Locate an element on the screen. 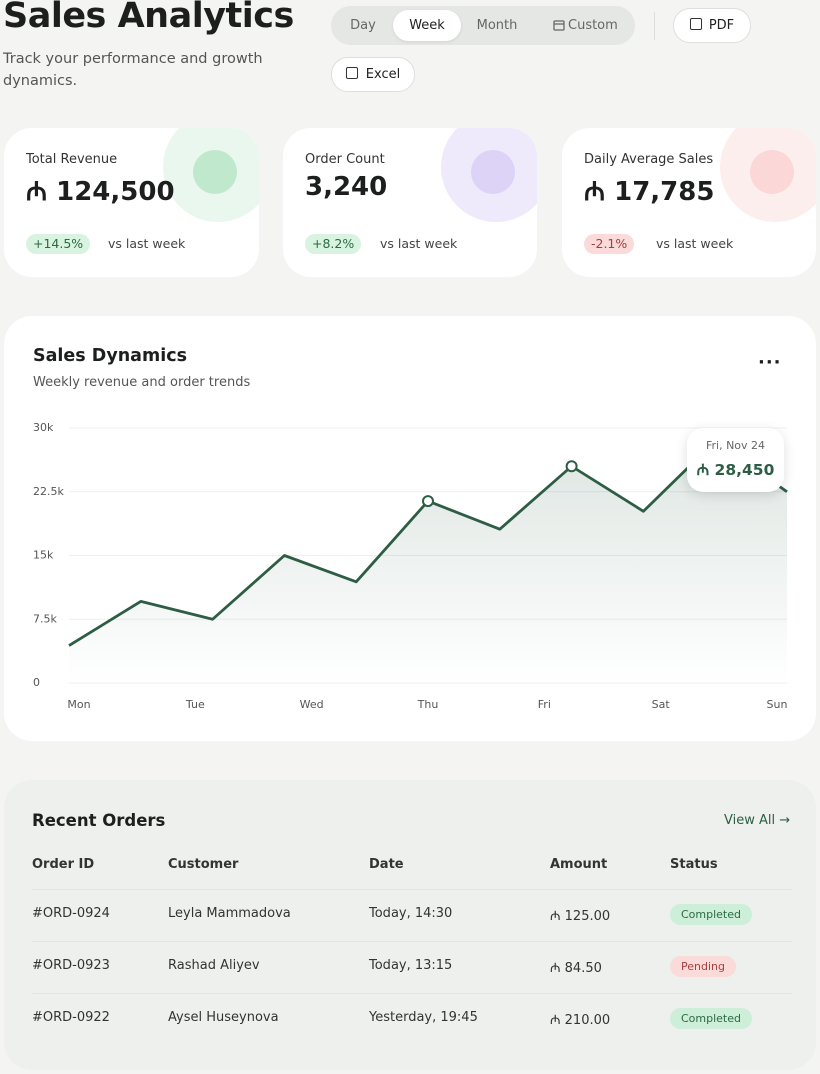 The image size is (820, 1074). button-label: PDF is located at coordinates (721, 25).